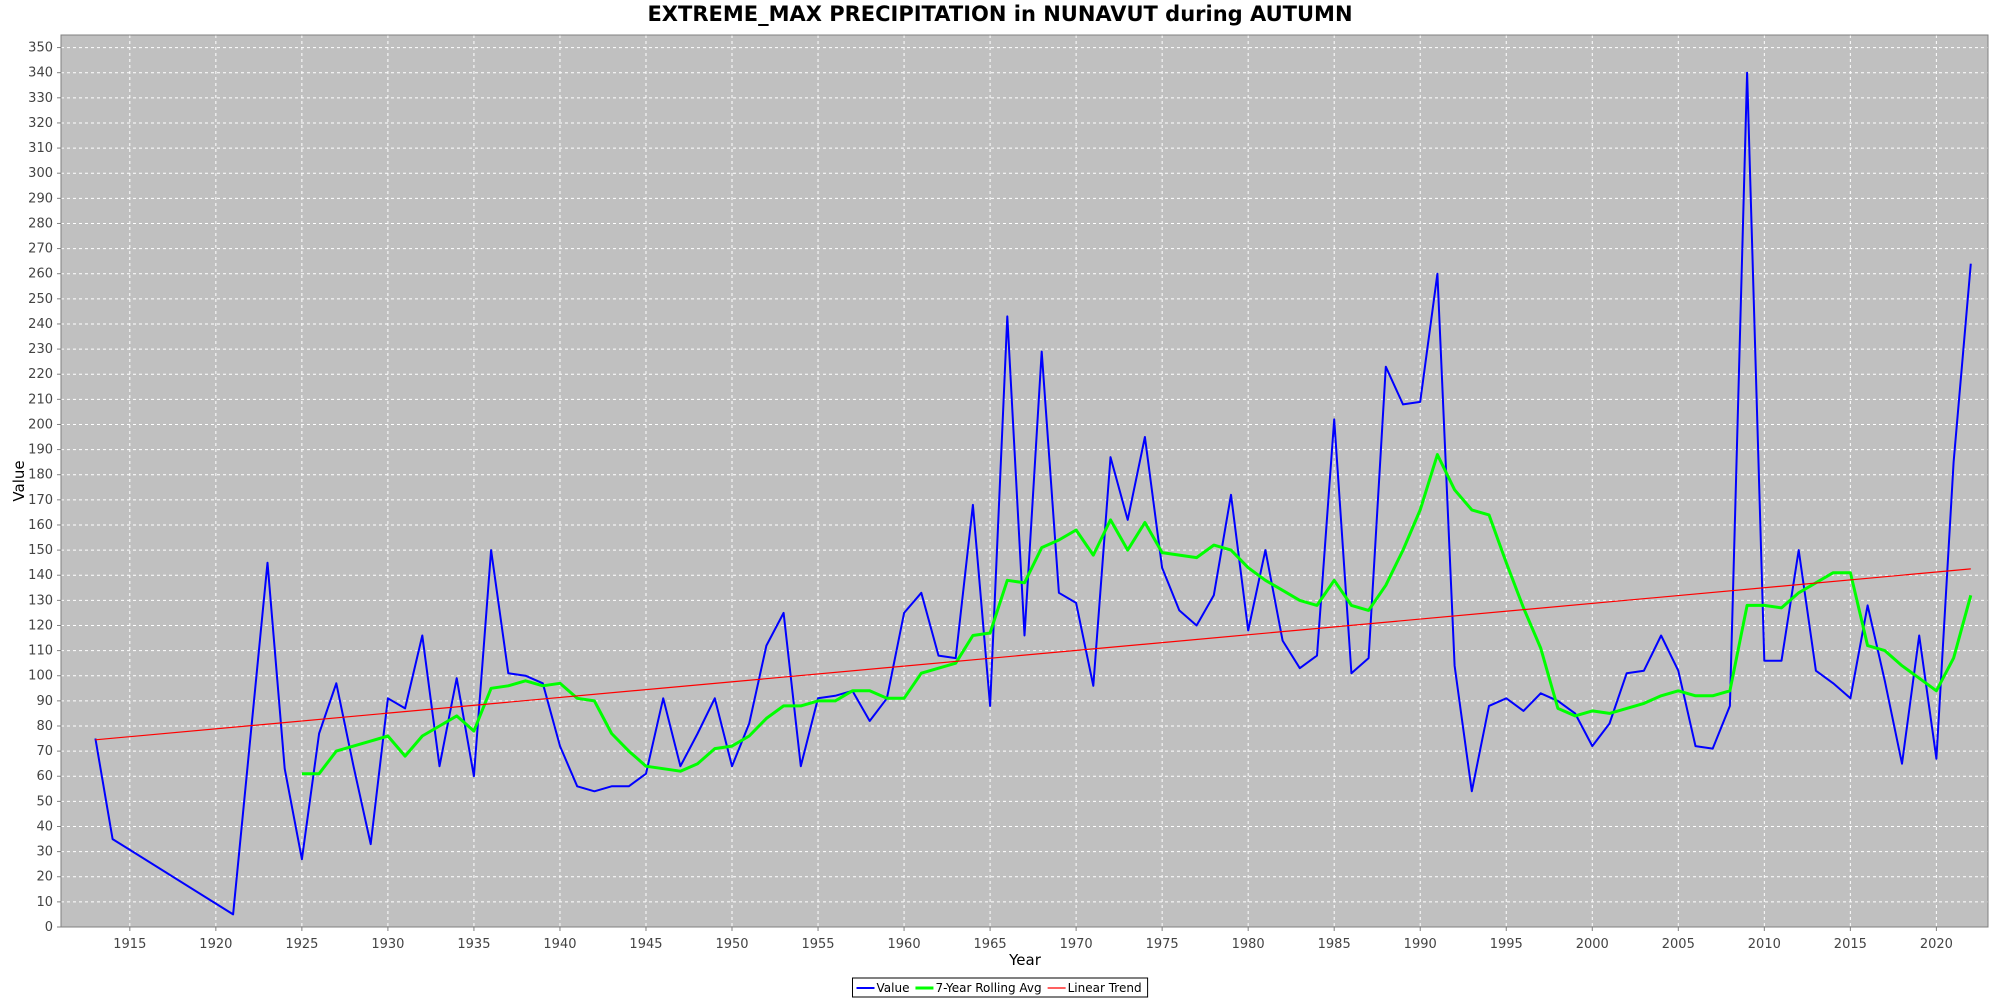  What do you see at coordinates (44, 852) in the screenshot?
I see `y-tick-label: 30` at bounding box center [44, 852].